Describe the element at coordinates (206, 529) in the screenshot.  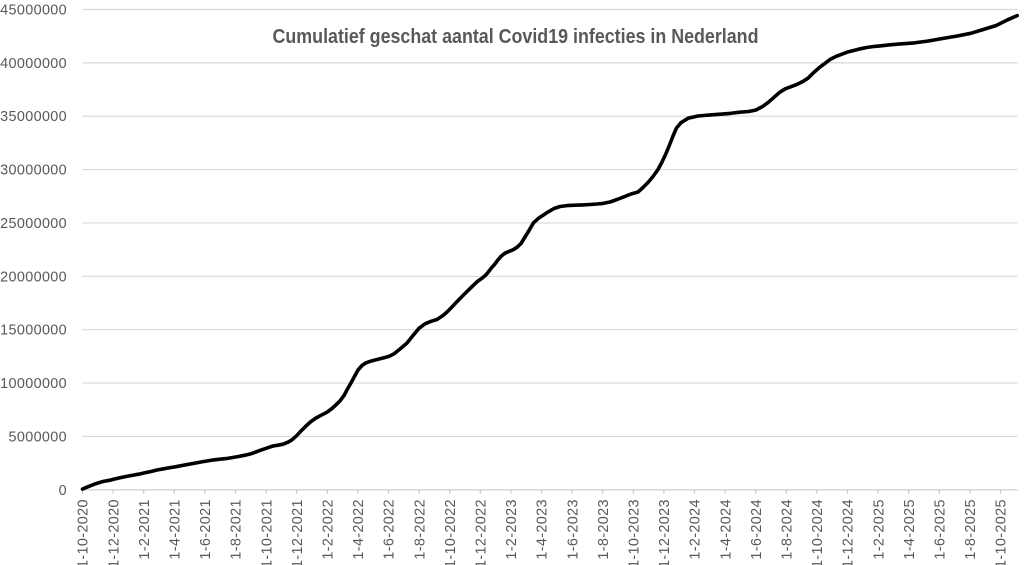
I see `svg-text: 1-6-2021` at that location.